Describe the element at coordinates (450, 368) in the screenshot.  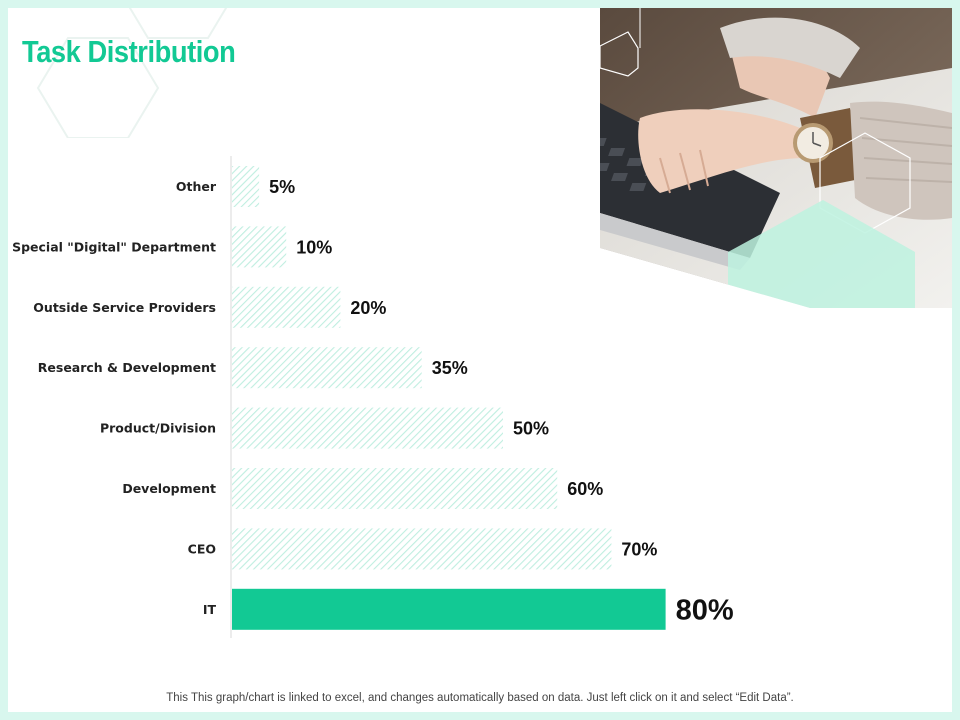
I see `data-label: 35%` at that location.